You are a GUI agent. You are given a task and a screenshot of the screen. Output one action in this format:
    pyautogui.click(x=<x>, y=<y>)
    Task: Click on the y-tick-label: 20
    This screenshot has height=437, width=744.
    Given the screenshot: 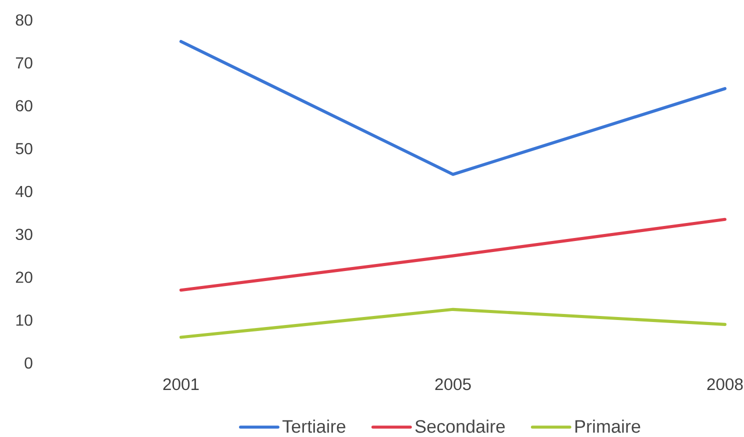 What is the action you would take?
    pyautogui.click(x=24, y=277)
    